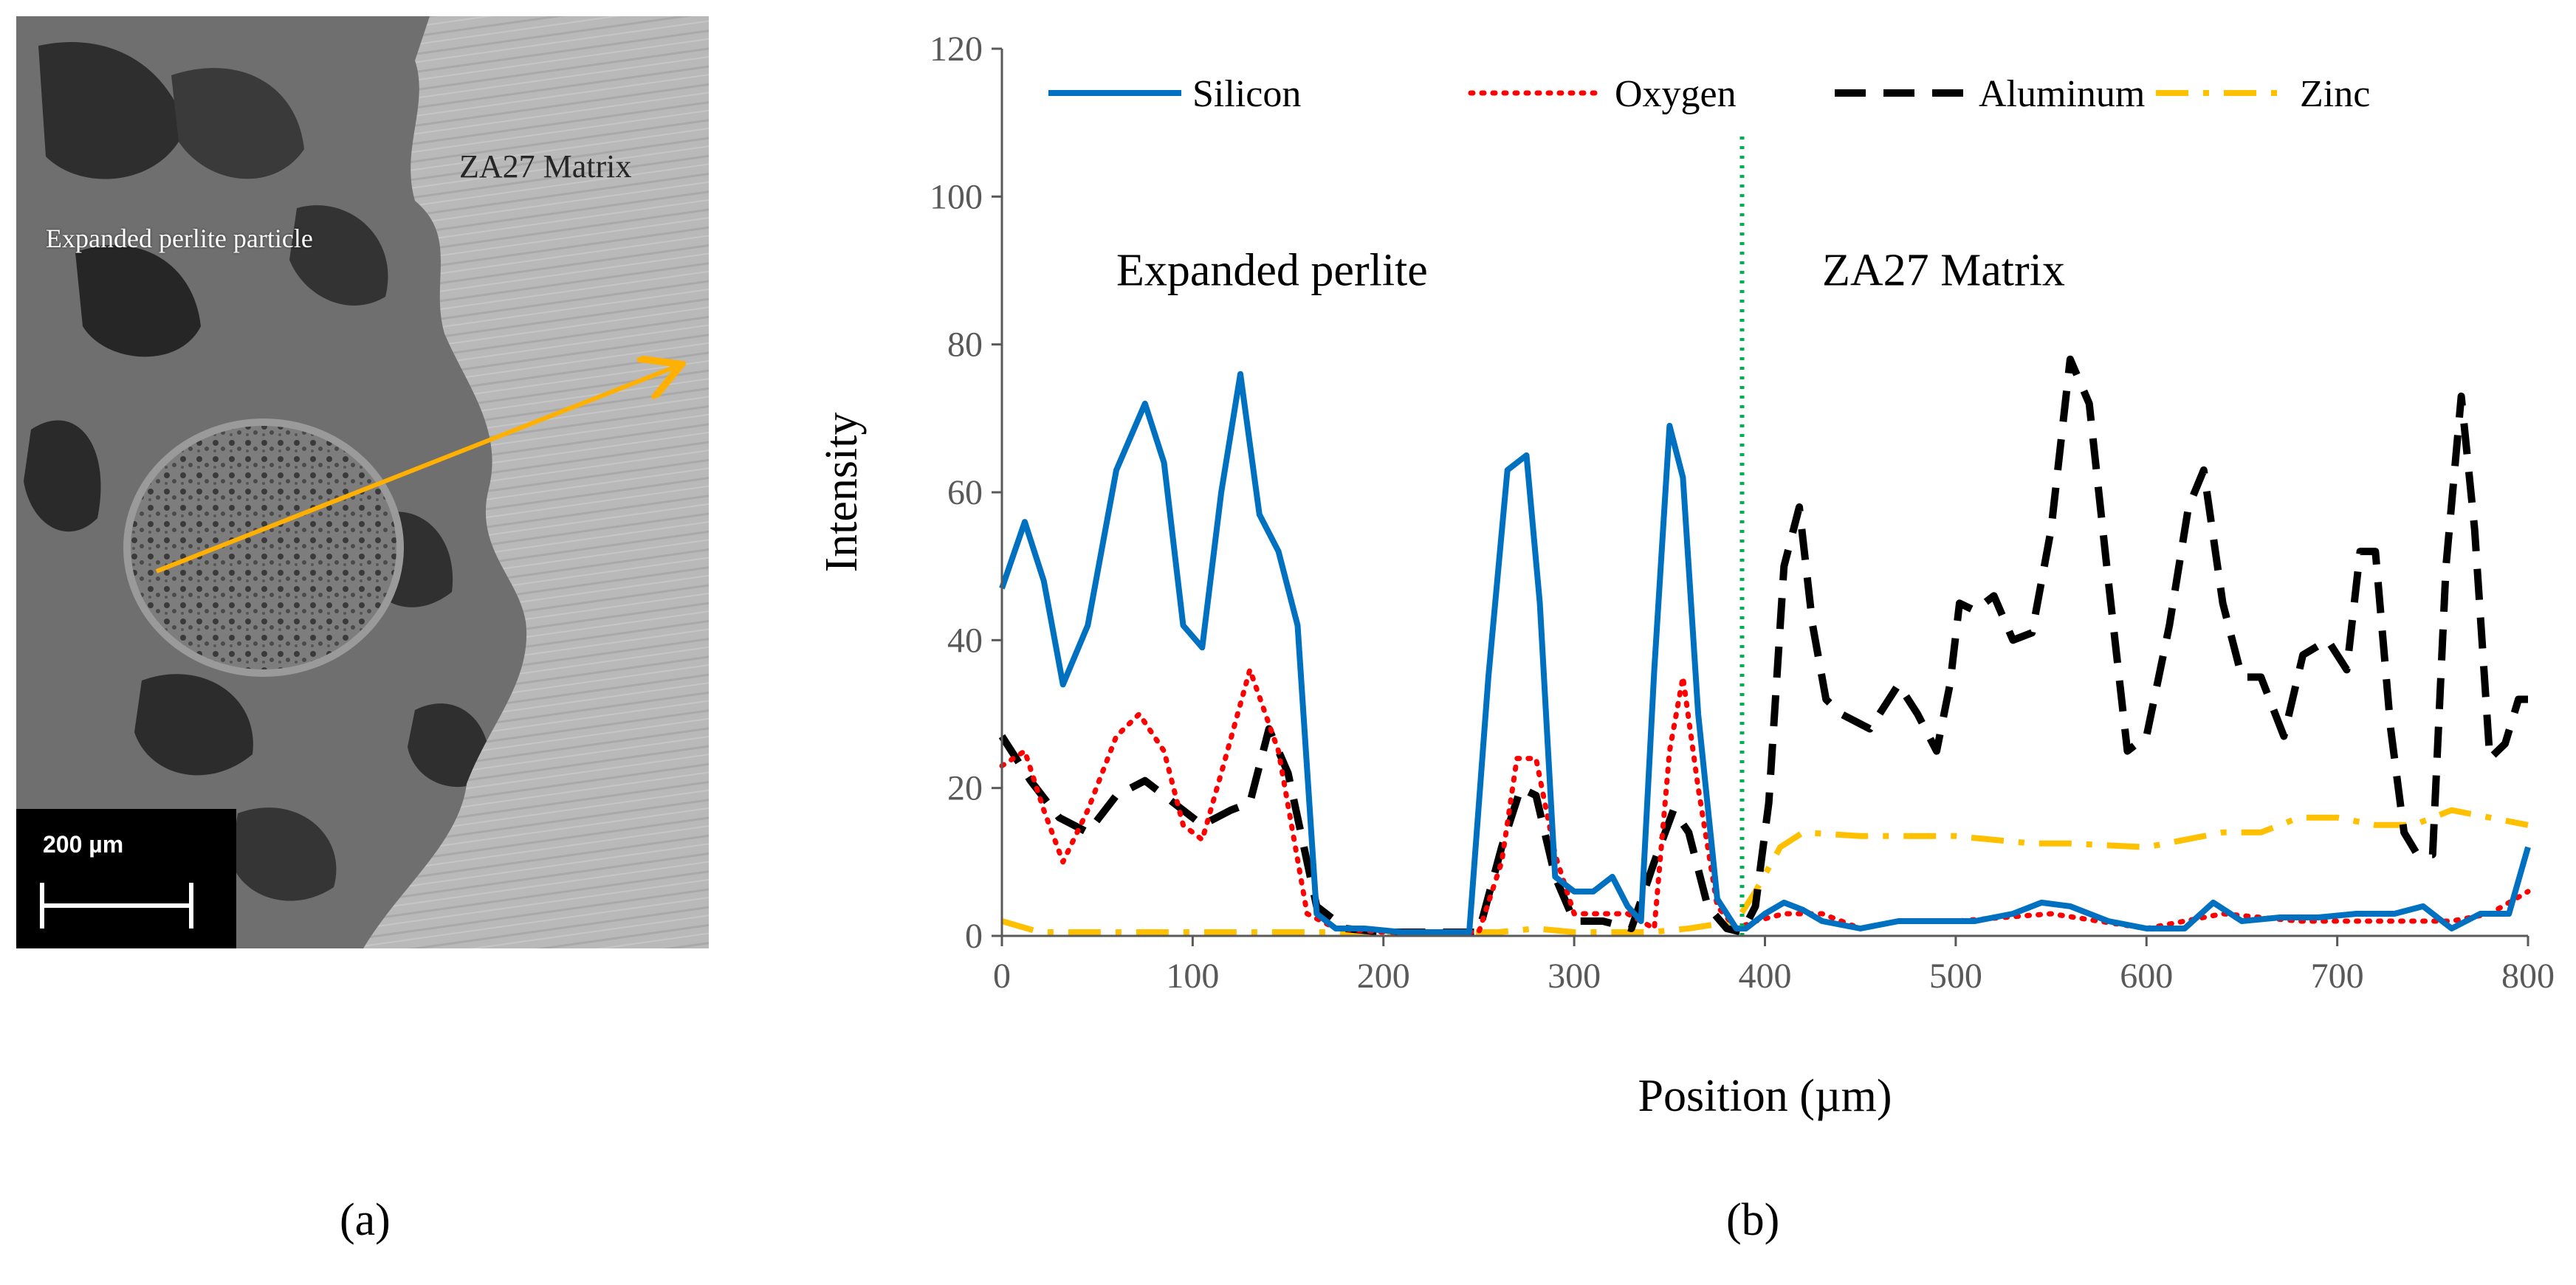  I want to click on annotation-expanded-perlite: Expanded perlite, so click(1272, 271).